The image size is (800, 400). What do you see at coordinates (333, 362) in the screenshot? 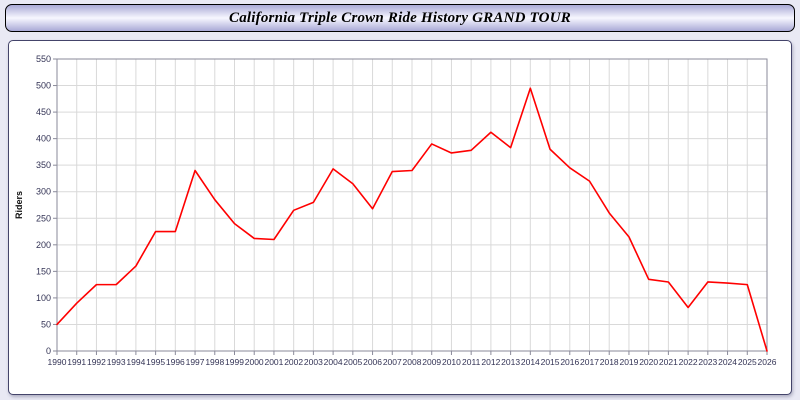
I see `svg-text: 2004` at bounding box center [333, 362].